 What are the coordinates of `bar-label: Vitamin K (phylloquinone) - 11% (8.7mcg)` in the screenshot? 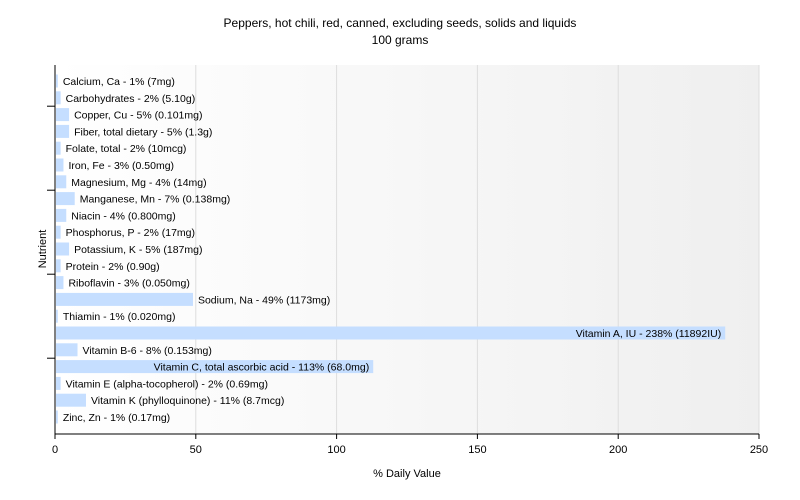 It's located at (187, 401).